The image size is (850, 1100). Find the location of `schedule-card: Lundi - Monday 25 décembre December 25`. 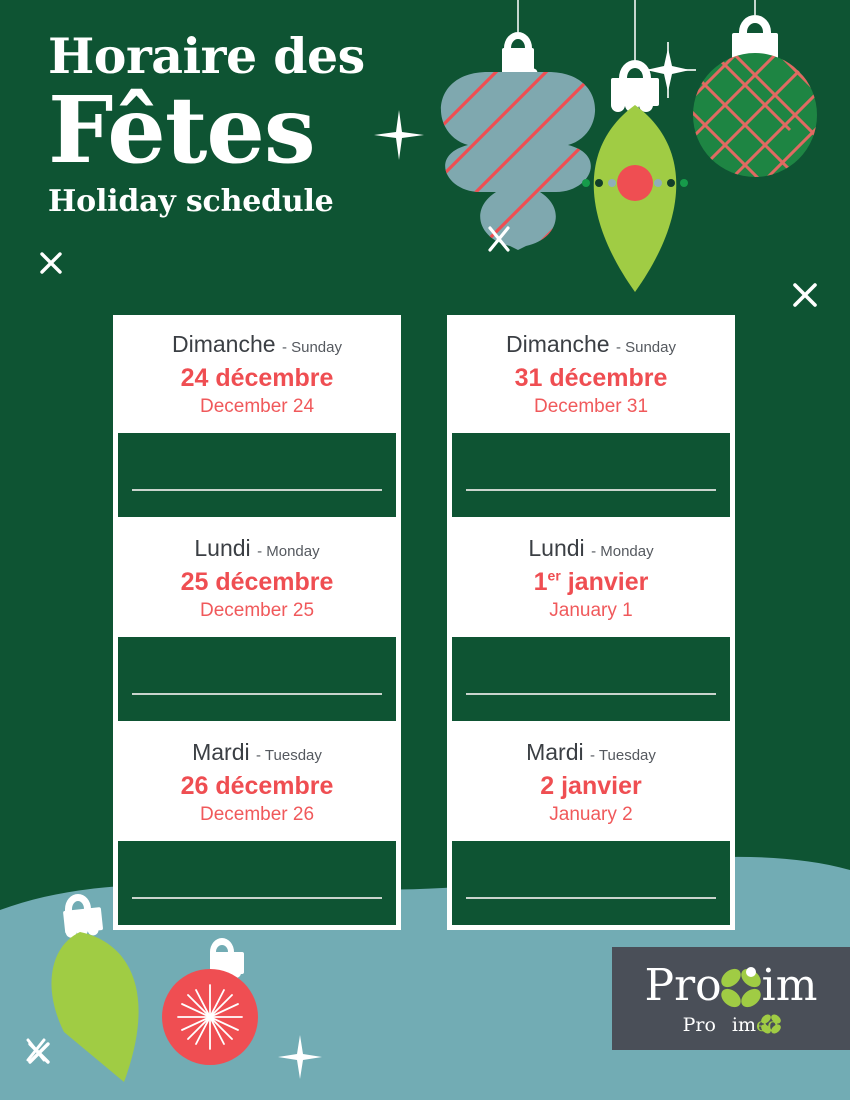

schedule-card: Lundi - Monday 25 décembre December 25 is located at coordinates (257, 622).